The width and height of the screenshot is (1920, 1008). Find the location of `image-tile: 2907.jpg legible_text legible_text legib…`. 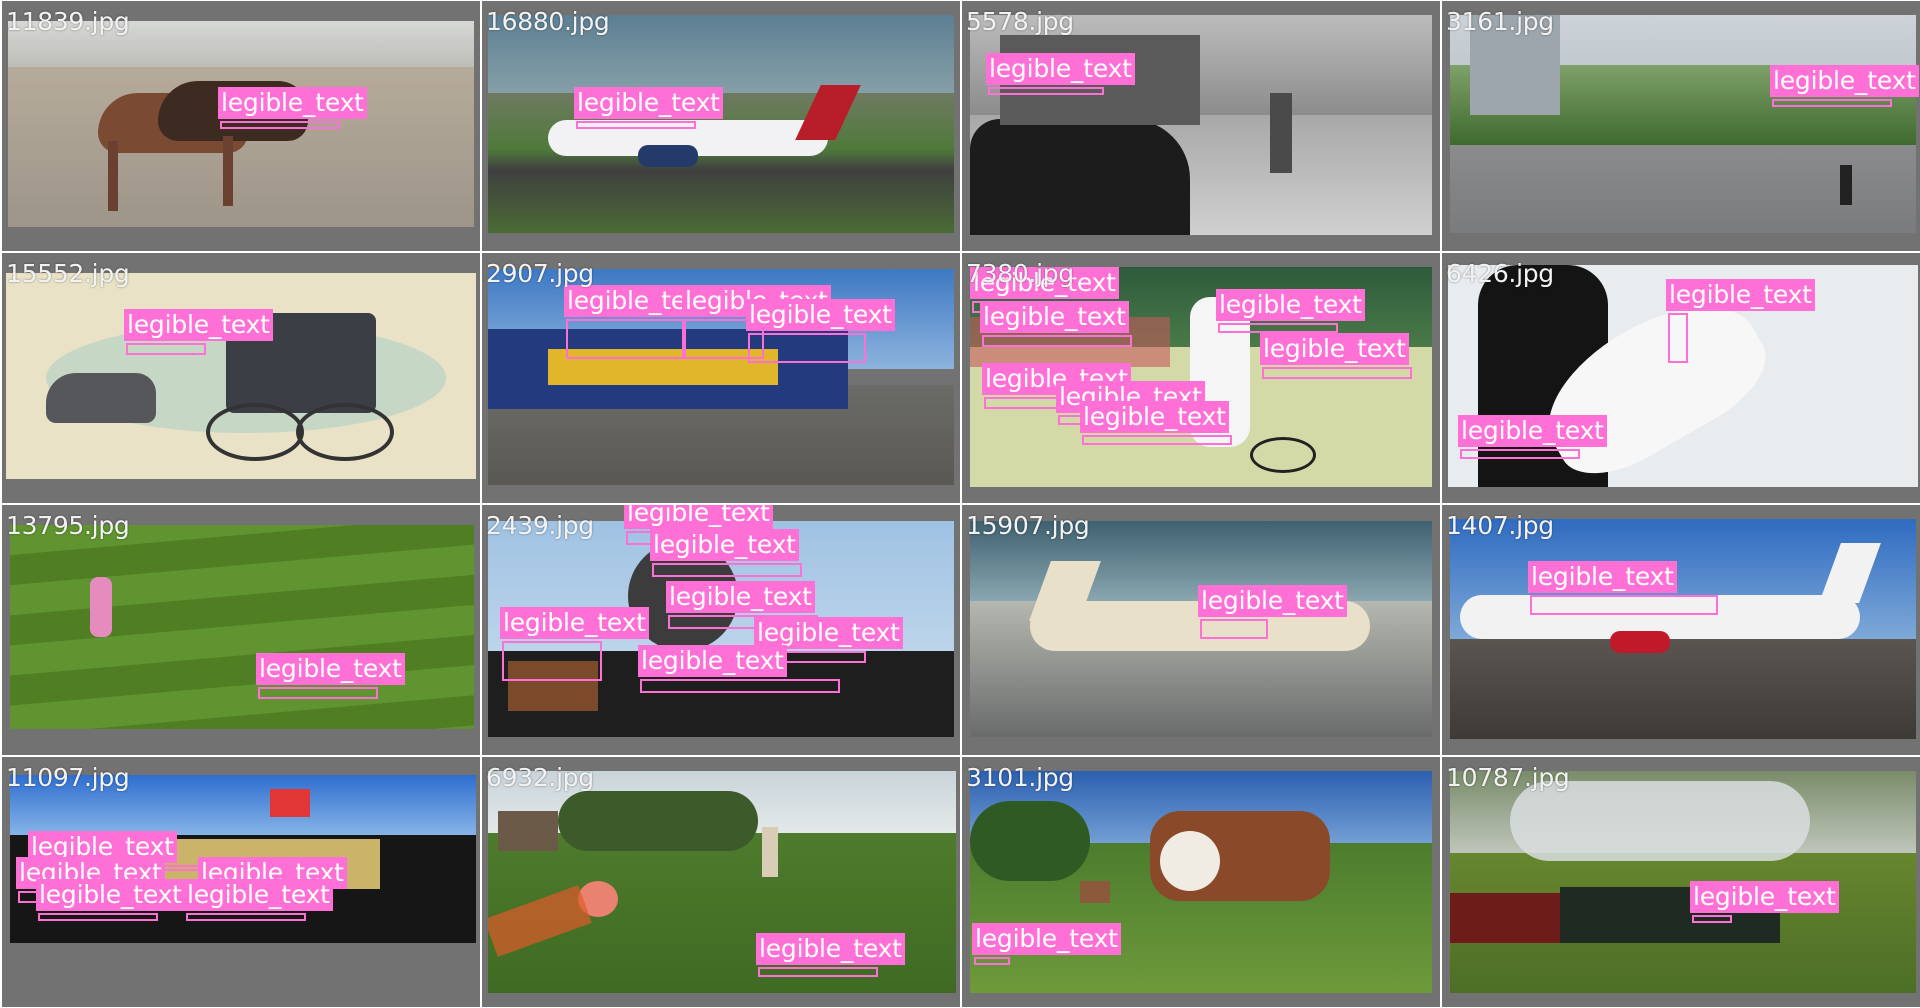

image-tile: 2907.jpg legible_text legible_text legib… is located at coordinates (721, 378).